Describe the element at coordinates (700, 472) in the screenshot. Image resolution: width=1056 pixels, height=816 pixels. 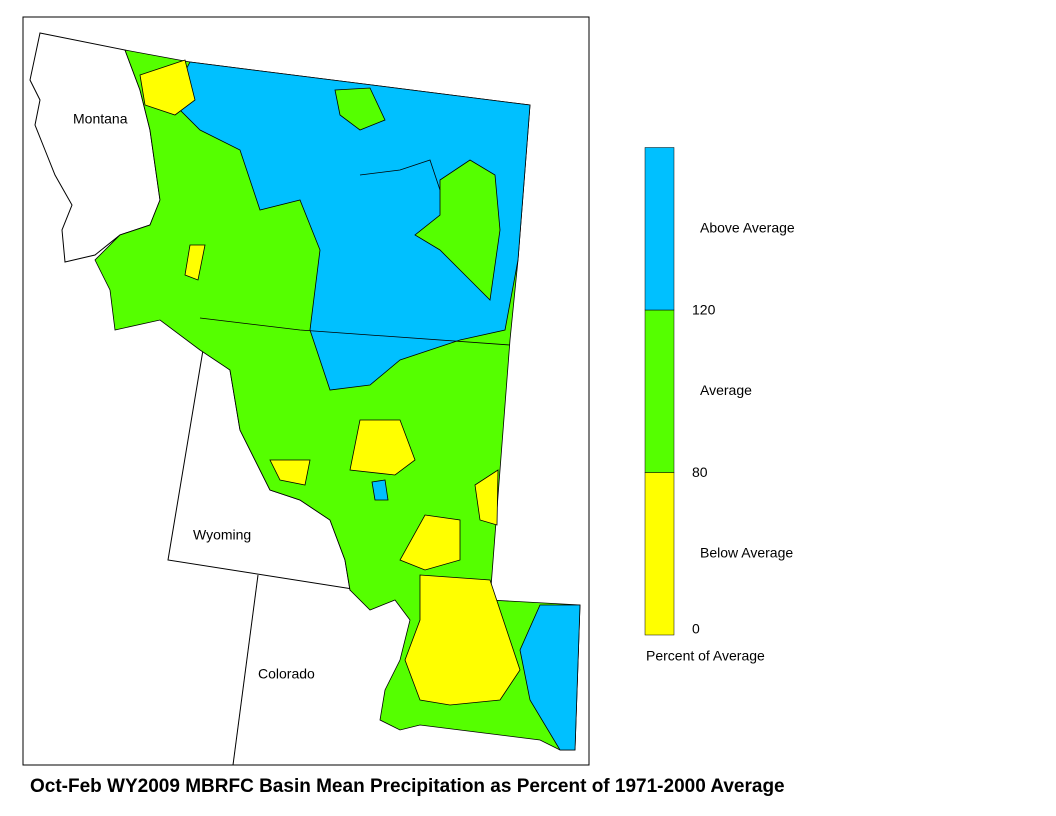
I see `legend-threshold: 80` at that location.